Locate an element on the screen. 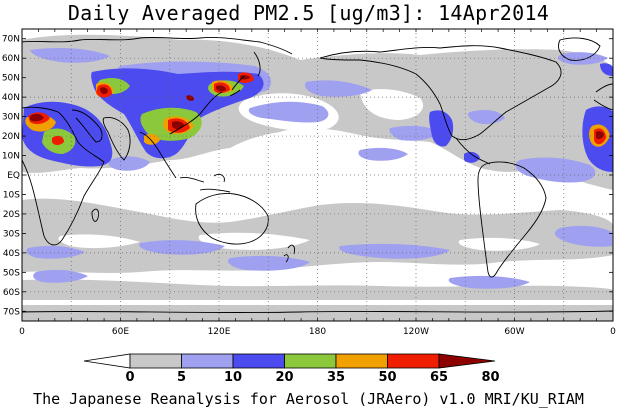  lat-label: 20S is located at coordinates (11, 215).